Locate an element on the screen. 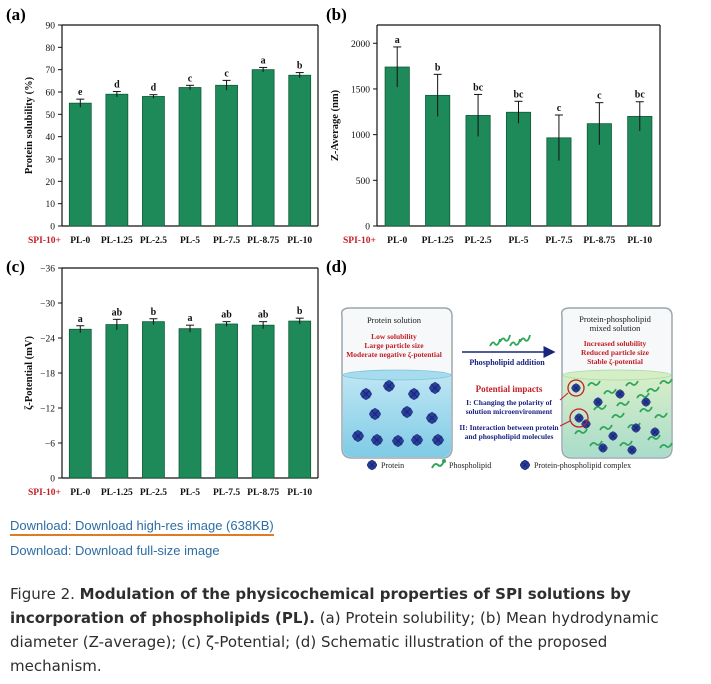  y-tick-label: 30 is located at coordinates (51, 161).